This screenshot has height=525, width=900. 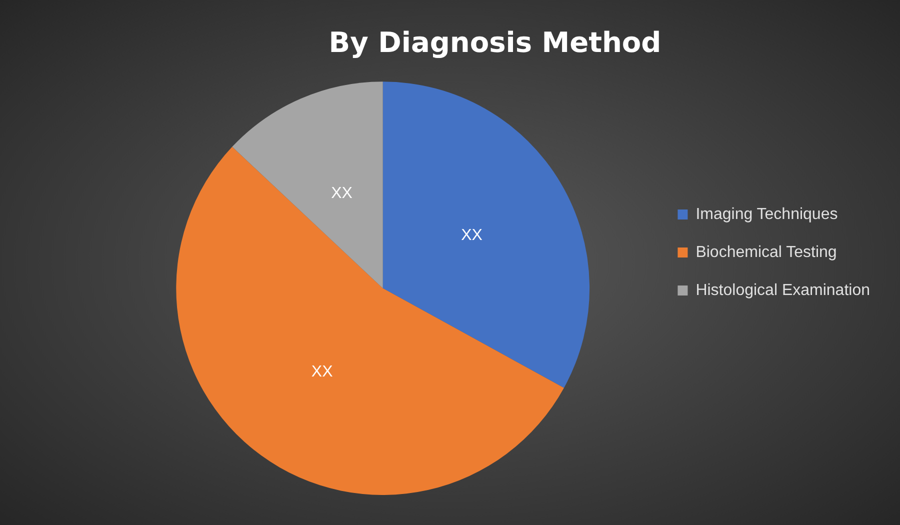 What do you see at coordinates (783, 290) in the screenshot?
I see `legend-label: Histological Examination` at bounding box center [783, 290].